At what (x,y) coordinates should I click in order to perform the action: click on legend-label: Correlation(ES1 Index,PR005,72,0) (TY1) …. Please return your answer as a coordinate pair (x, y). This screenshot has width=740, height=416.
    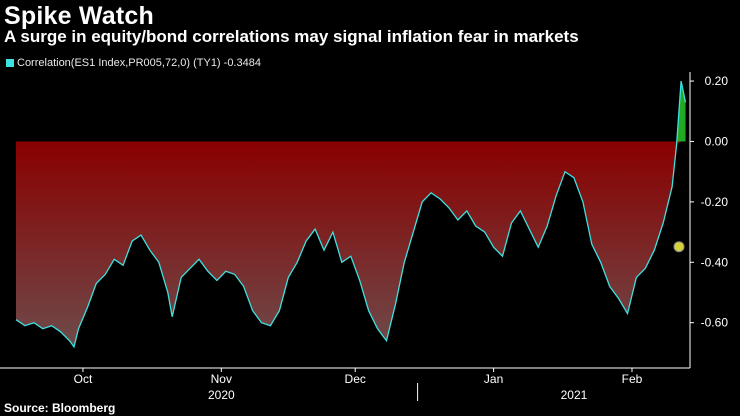
    Looking at the image, I should click on (139, 63).